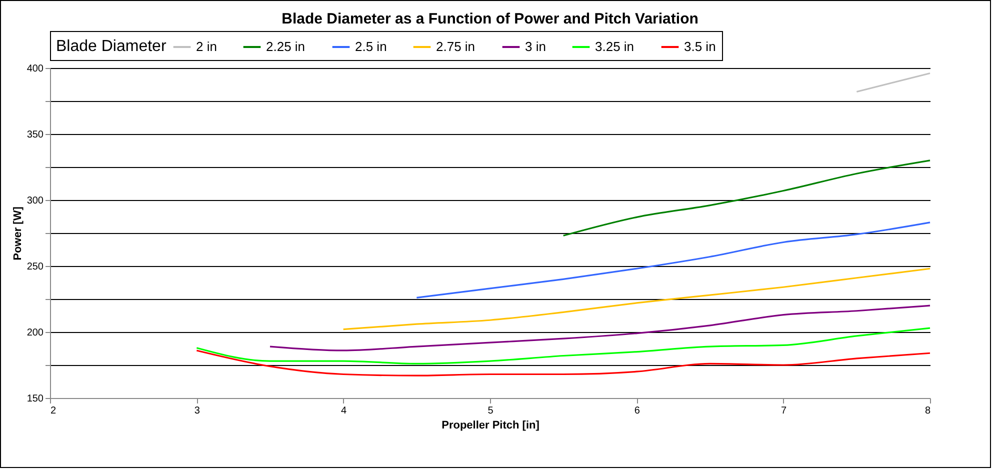 This screenshot has height=470, width=993. Describe the element at coordinates (784, 411) in the screenshot. I see `x-tick-label: 7` at that location.